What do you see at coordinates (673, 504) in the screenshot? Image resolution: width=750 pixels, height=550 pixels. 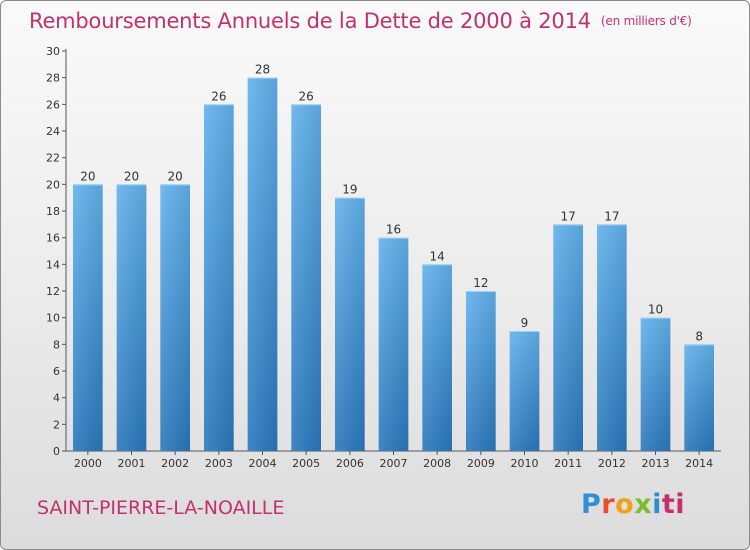 I see `logo-letter: ti` at bounding box center [673, 504].